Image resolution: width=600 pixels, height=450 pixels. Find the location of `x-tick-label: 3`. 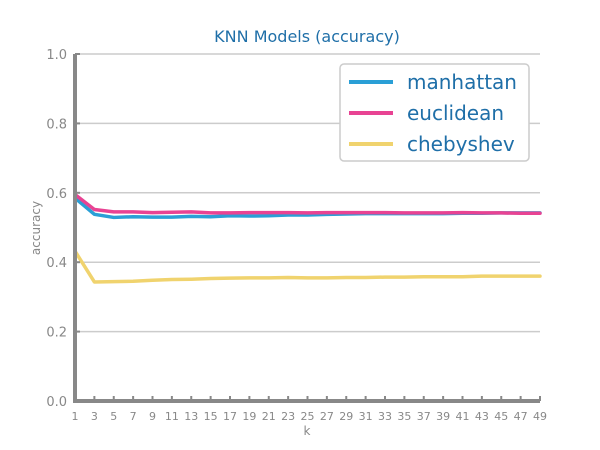

x-tick-label: 3 is located at coordinates (94, 416).